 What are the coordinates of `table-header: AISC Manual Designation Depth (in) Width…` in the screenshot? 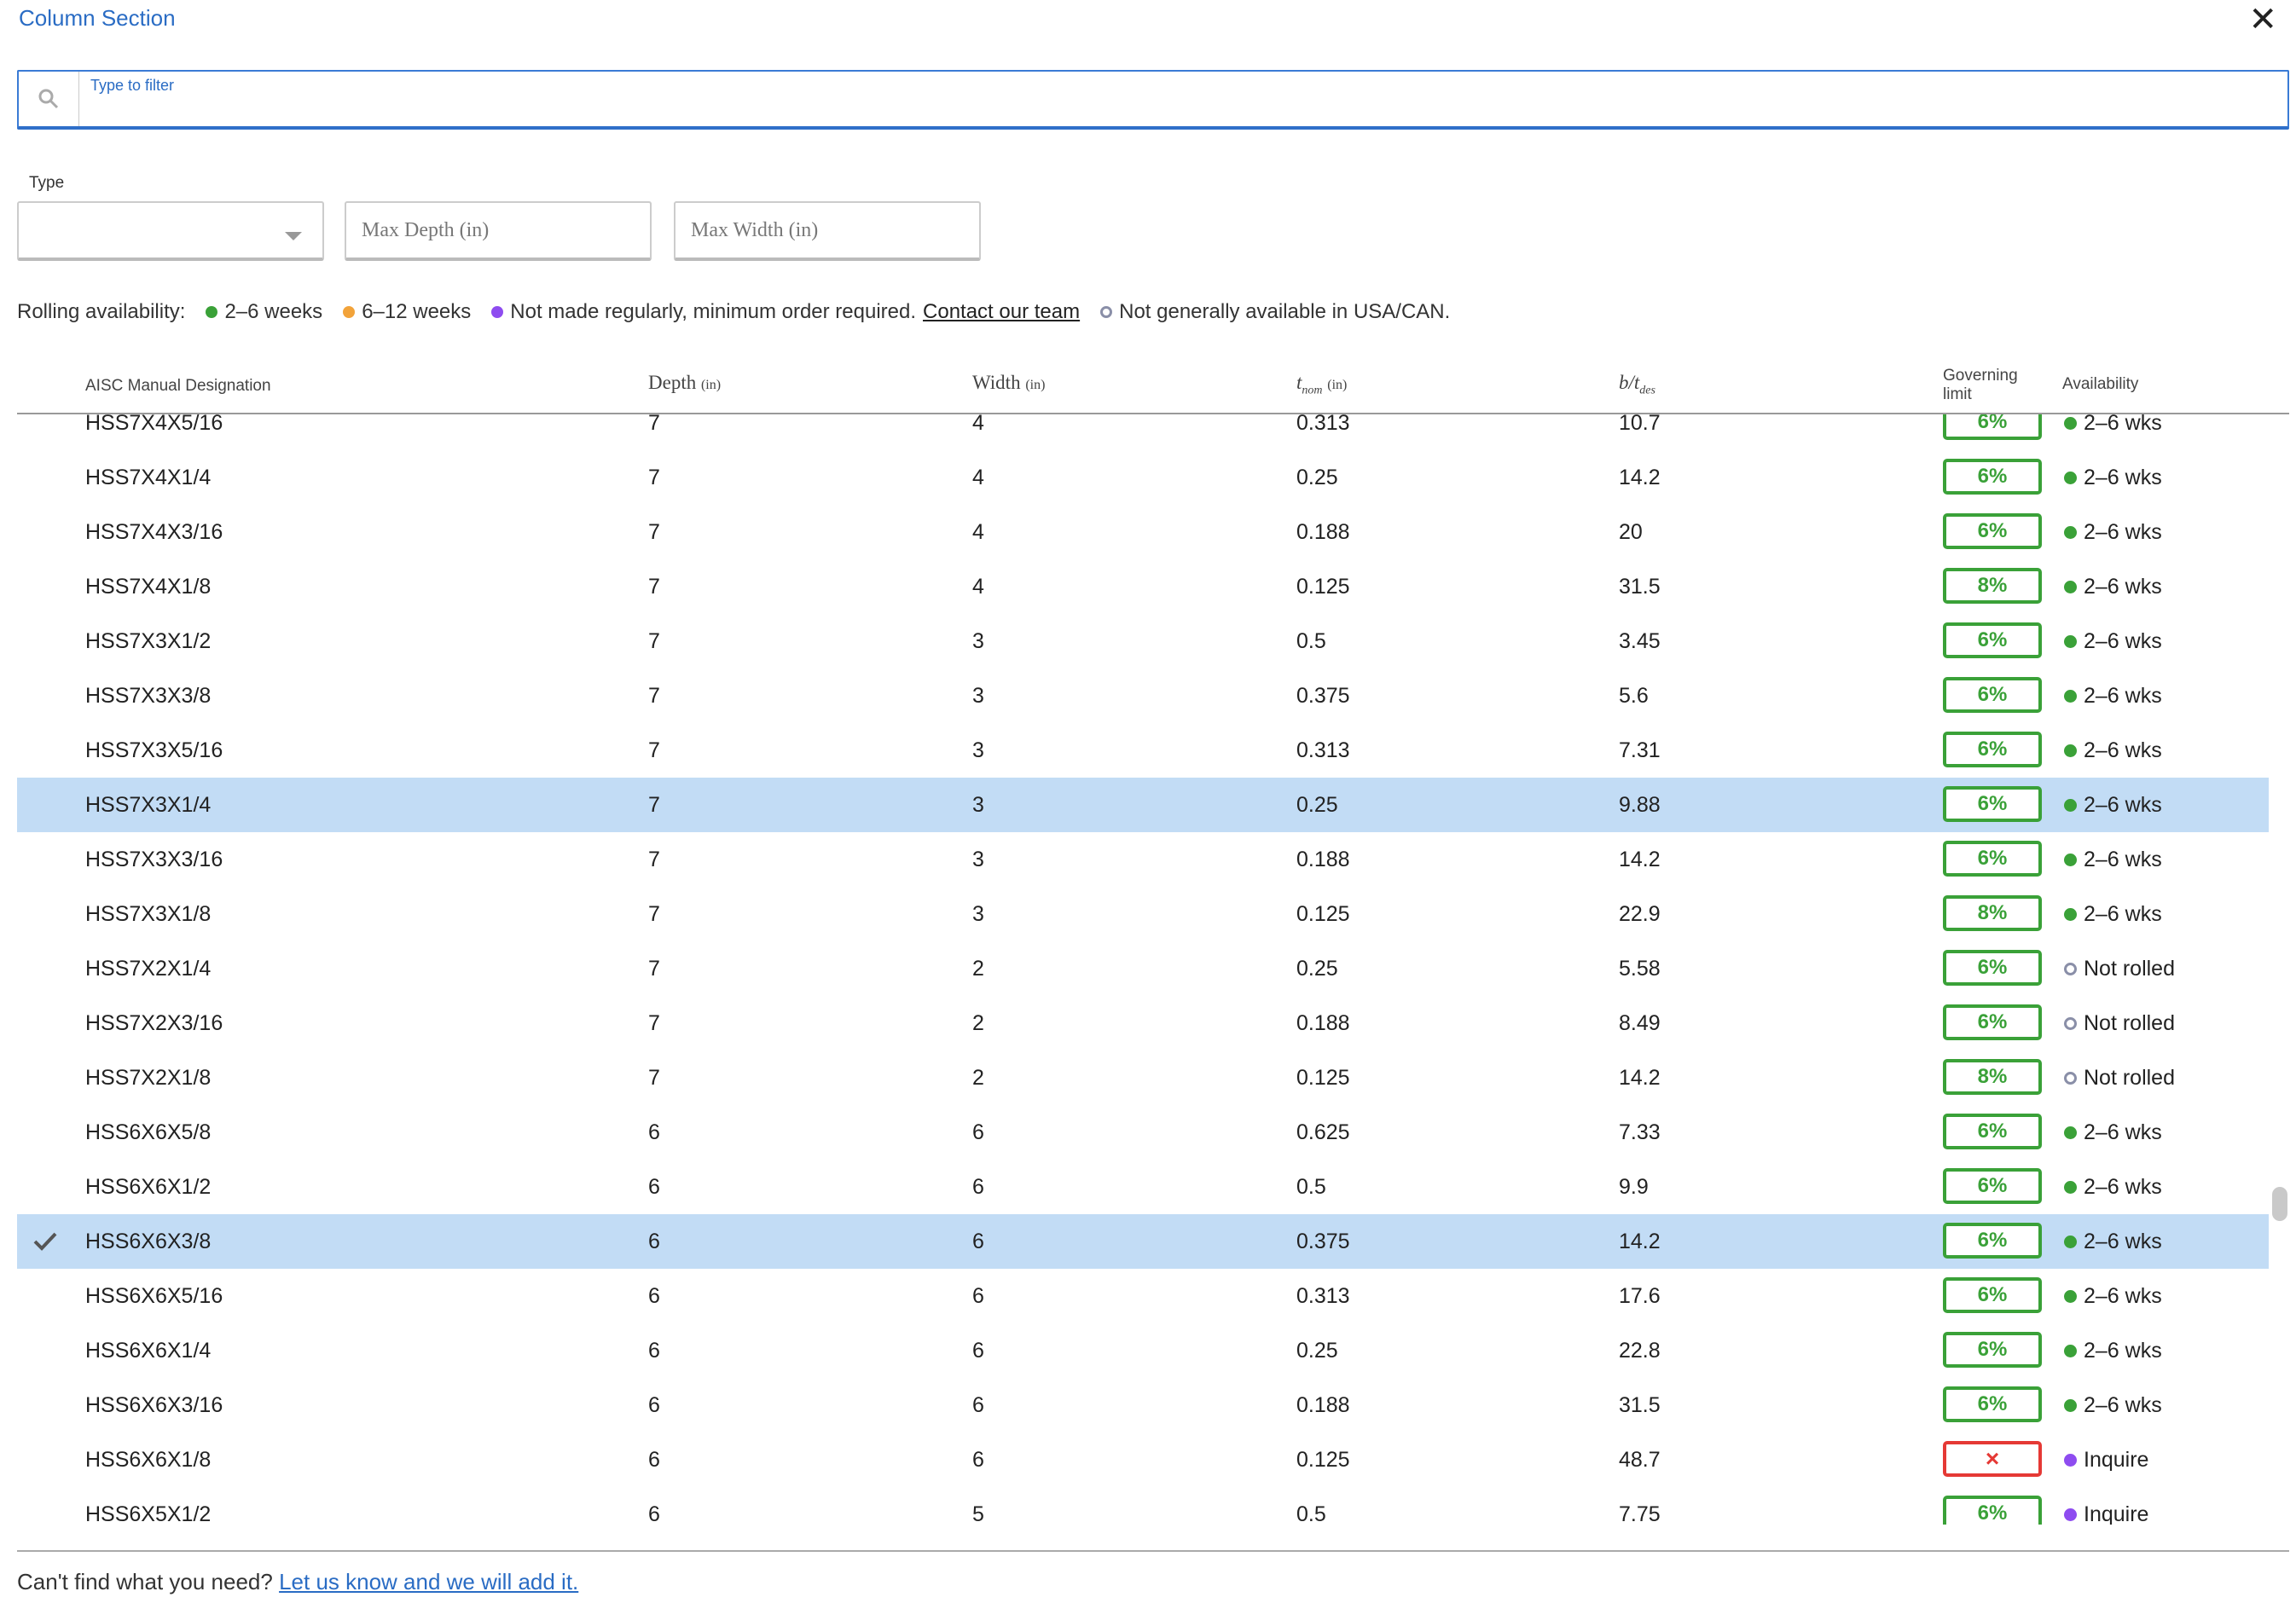 It's located at (1153, 388).